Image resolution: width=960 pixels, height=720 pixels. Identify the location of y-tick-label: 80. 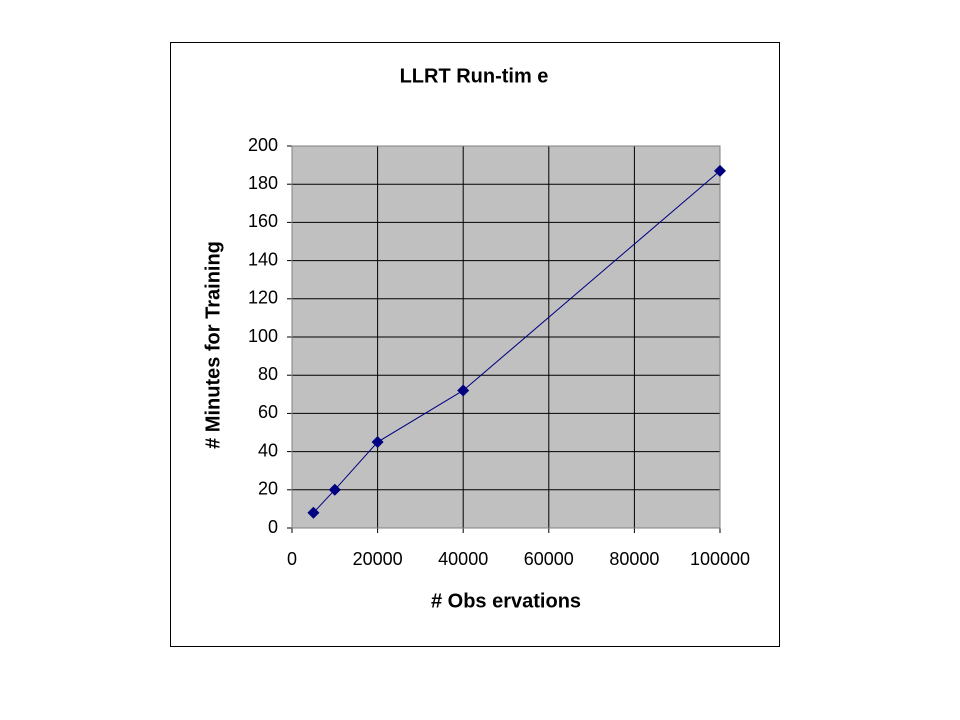
(268, 374).